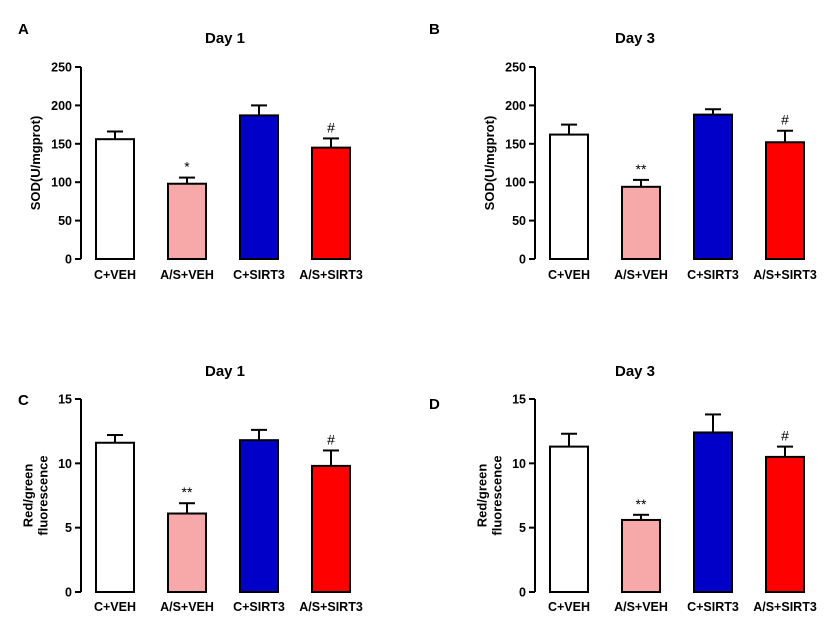  Describe the element at coordinates (23, 29) in the screenshot. I see `panel-letter: A` at that location.